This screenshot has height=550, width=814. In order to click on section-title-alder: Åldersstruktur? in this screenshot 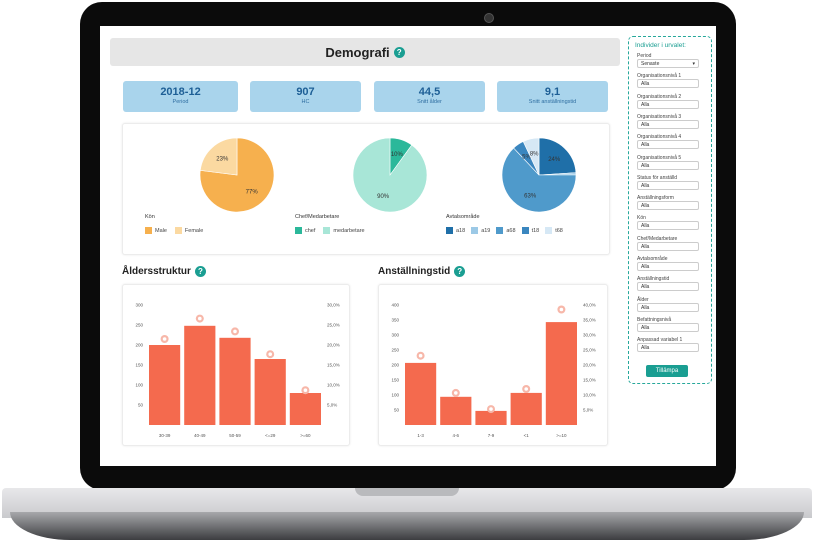, I will do `click(164, 271)`.